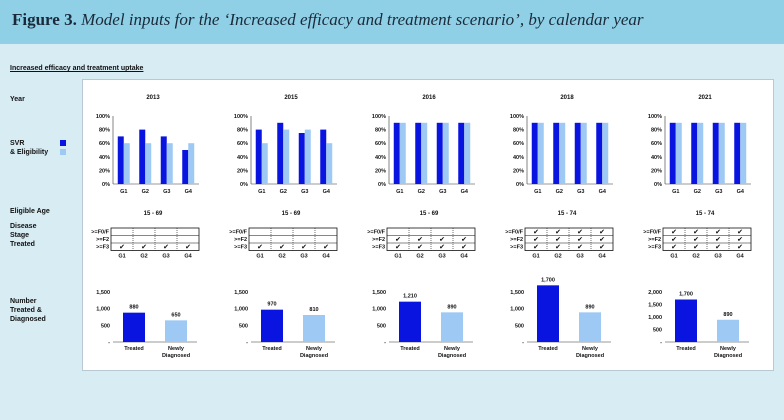  What do you see at coordinates (695, 257) in the screenshot?
I see `stage-column-label: G2` at bounding box center [695, 257].